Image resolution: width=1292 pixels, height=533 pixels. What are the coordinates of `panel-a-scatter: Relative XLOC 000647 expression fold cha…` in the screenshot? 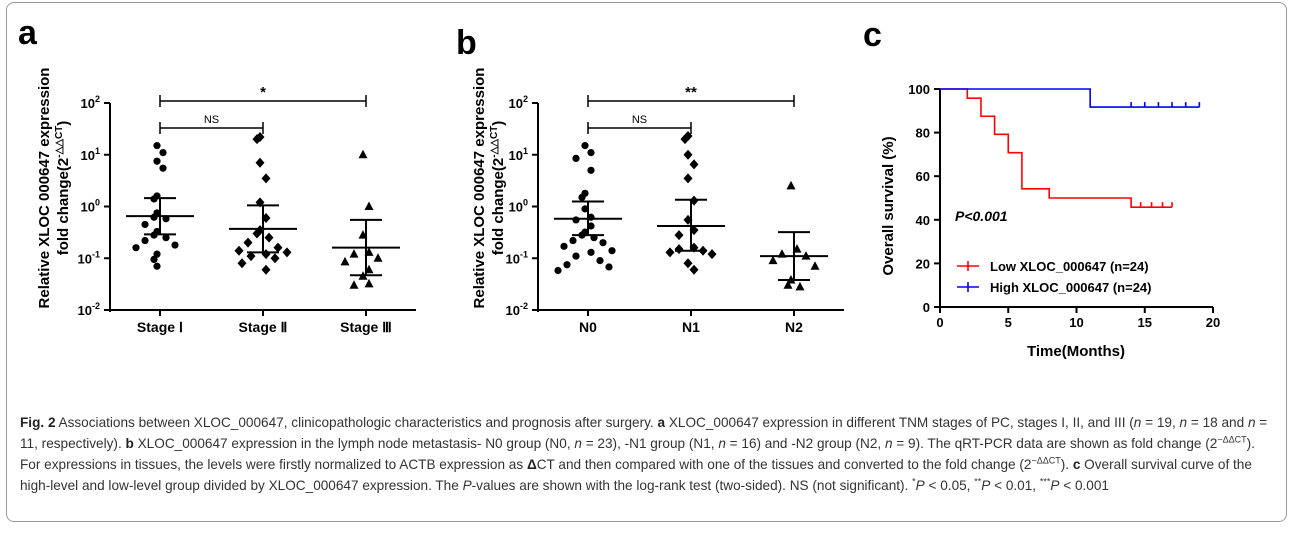 It's located at (226, 201).